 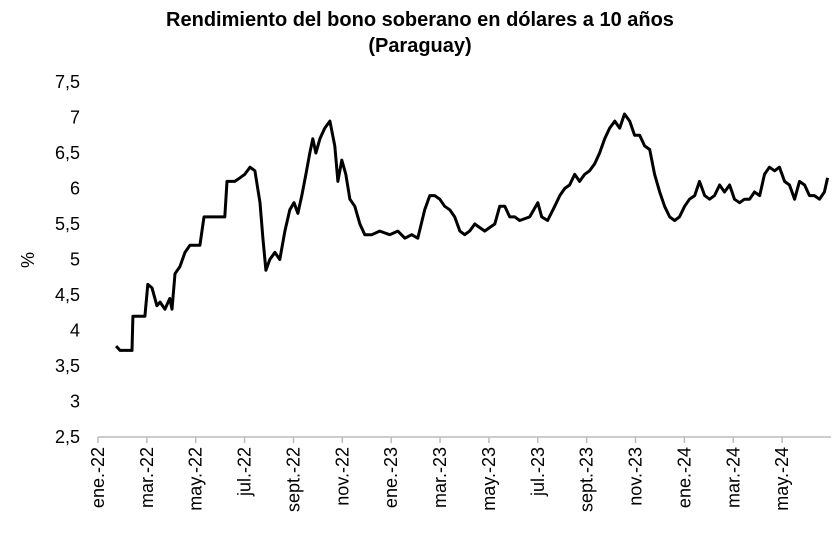 What do you see at coordinates (342, 476) in the screenshot?
I see `x-tick-label: nov.-22` at bounding box center [342, 476].